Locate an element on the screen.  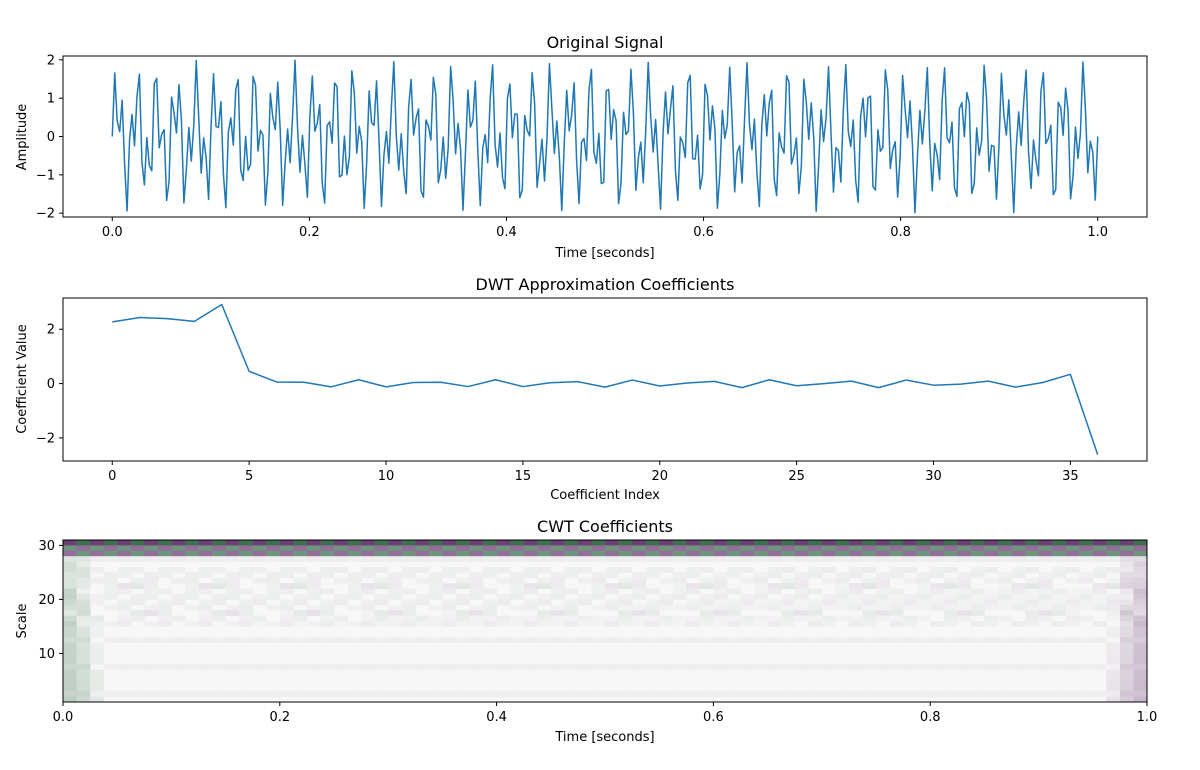
cwt-x-tick-label: 0.6 is located at coordinates (713, 717).